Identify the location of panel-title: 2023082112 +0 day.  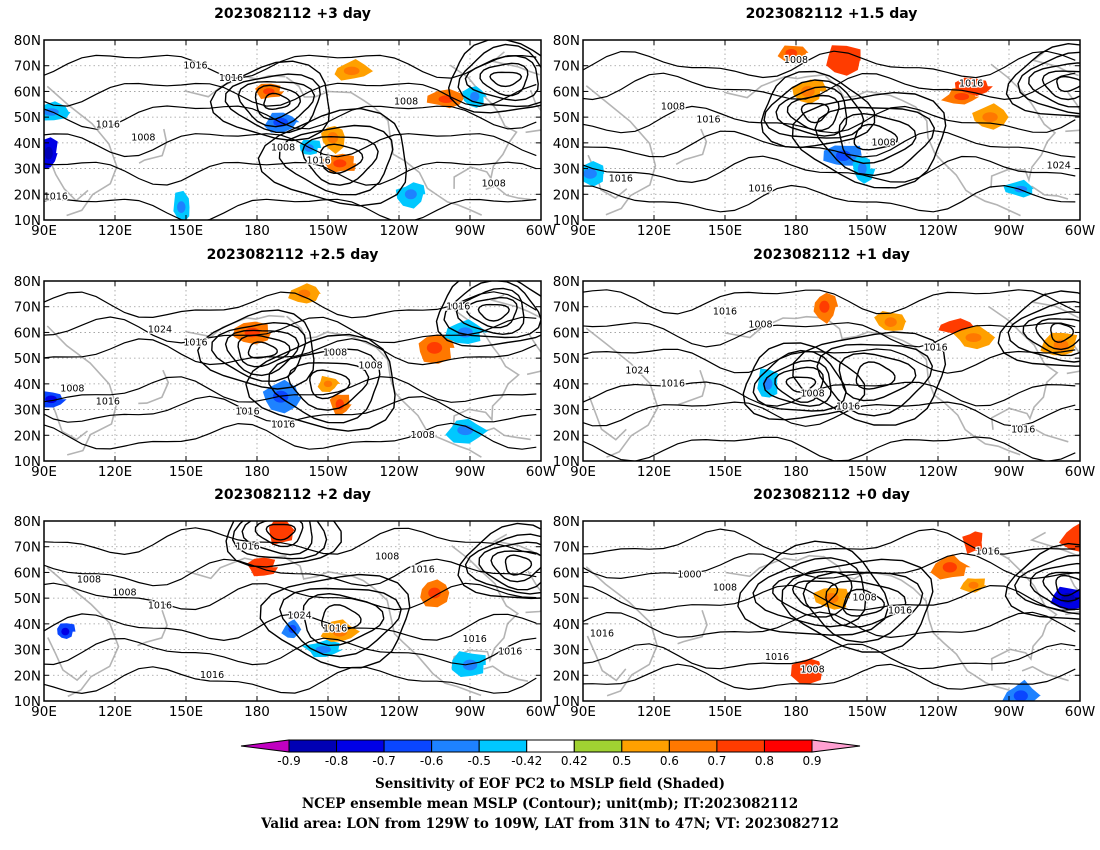
(831, 495).